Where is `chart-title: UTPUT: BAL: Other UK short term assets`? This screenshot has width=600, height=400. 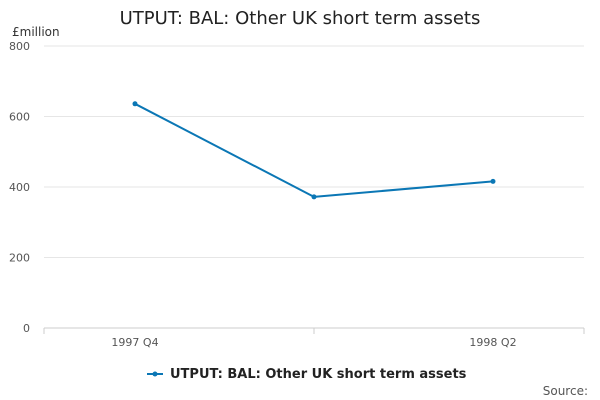
chart-title: UTPUT: BAL: Other UK short term assets is located at coordinates (300, 18).